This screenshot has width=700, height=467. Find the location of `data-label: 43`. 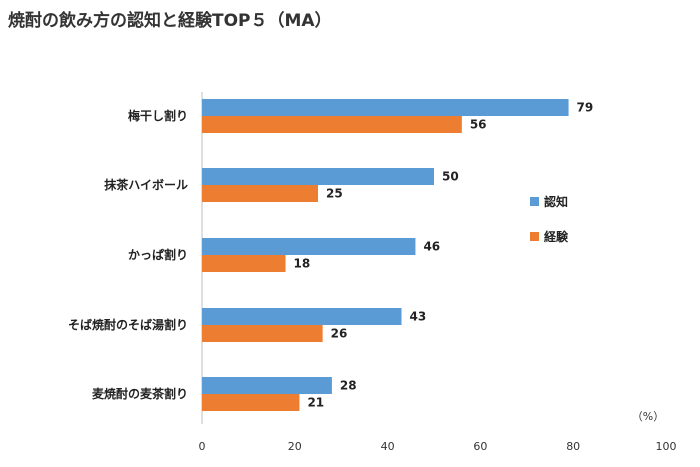

data-label: 43 is located at coordinates (418, 317).